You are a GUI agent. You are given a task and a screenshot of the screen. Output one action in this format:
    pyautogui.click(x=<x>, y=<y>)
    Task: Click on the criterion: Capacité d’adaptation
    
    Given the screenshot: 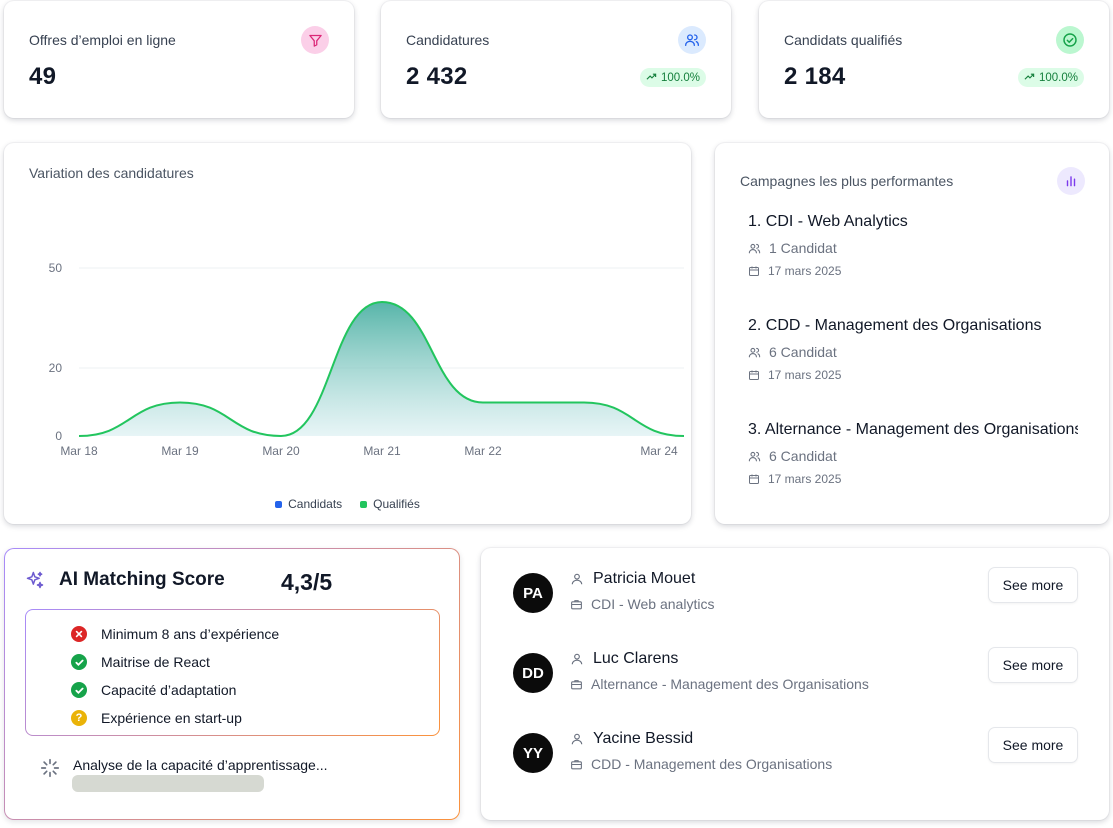 What is the action you would take?
    pyautogui.click(x=255, y=690)
    